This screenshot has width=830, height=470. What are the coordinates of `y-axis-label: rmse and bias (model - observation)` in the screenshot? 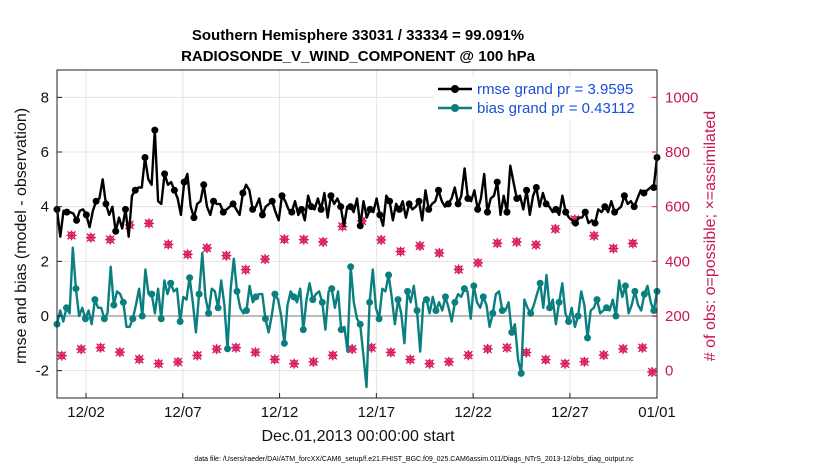 It's located at (21, 236).